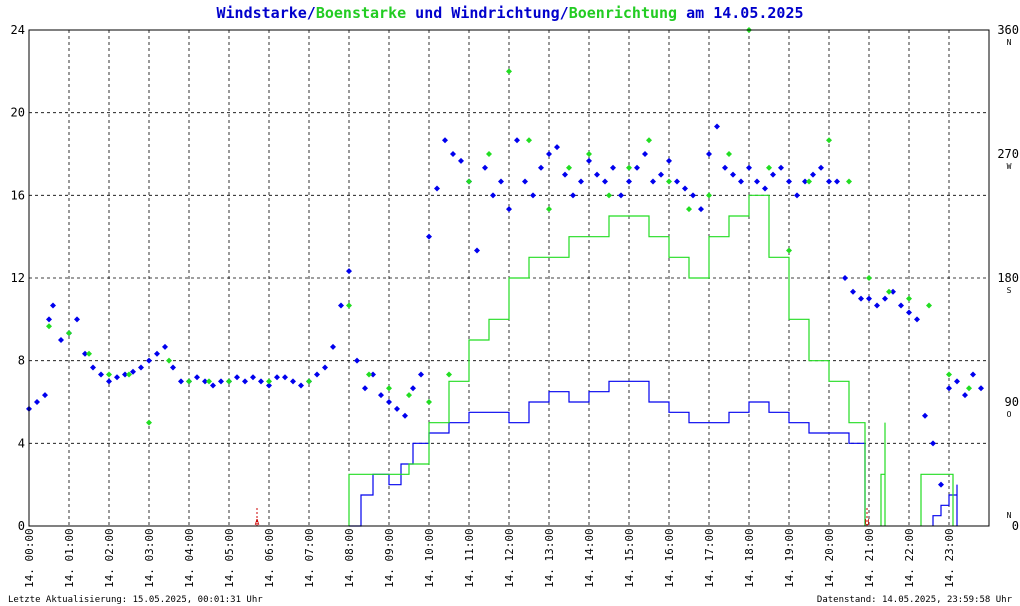 This screenshot has height=606, width=1020. Describe the element at coordinates (428, 13) in the screenshot. I see `title-part: und` at that location.